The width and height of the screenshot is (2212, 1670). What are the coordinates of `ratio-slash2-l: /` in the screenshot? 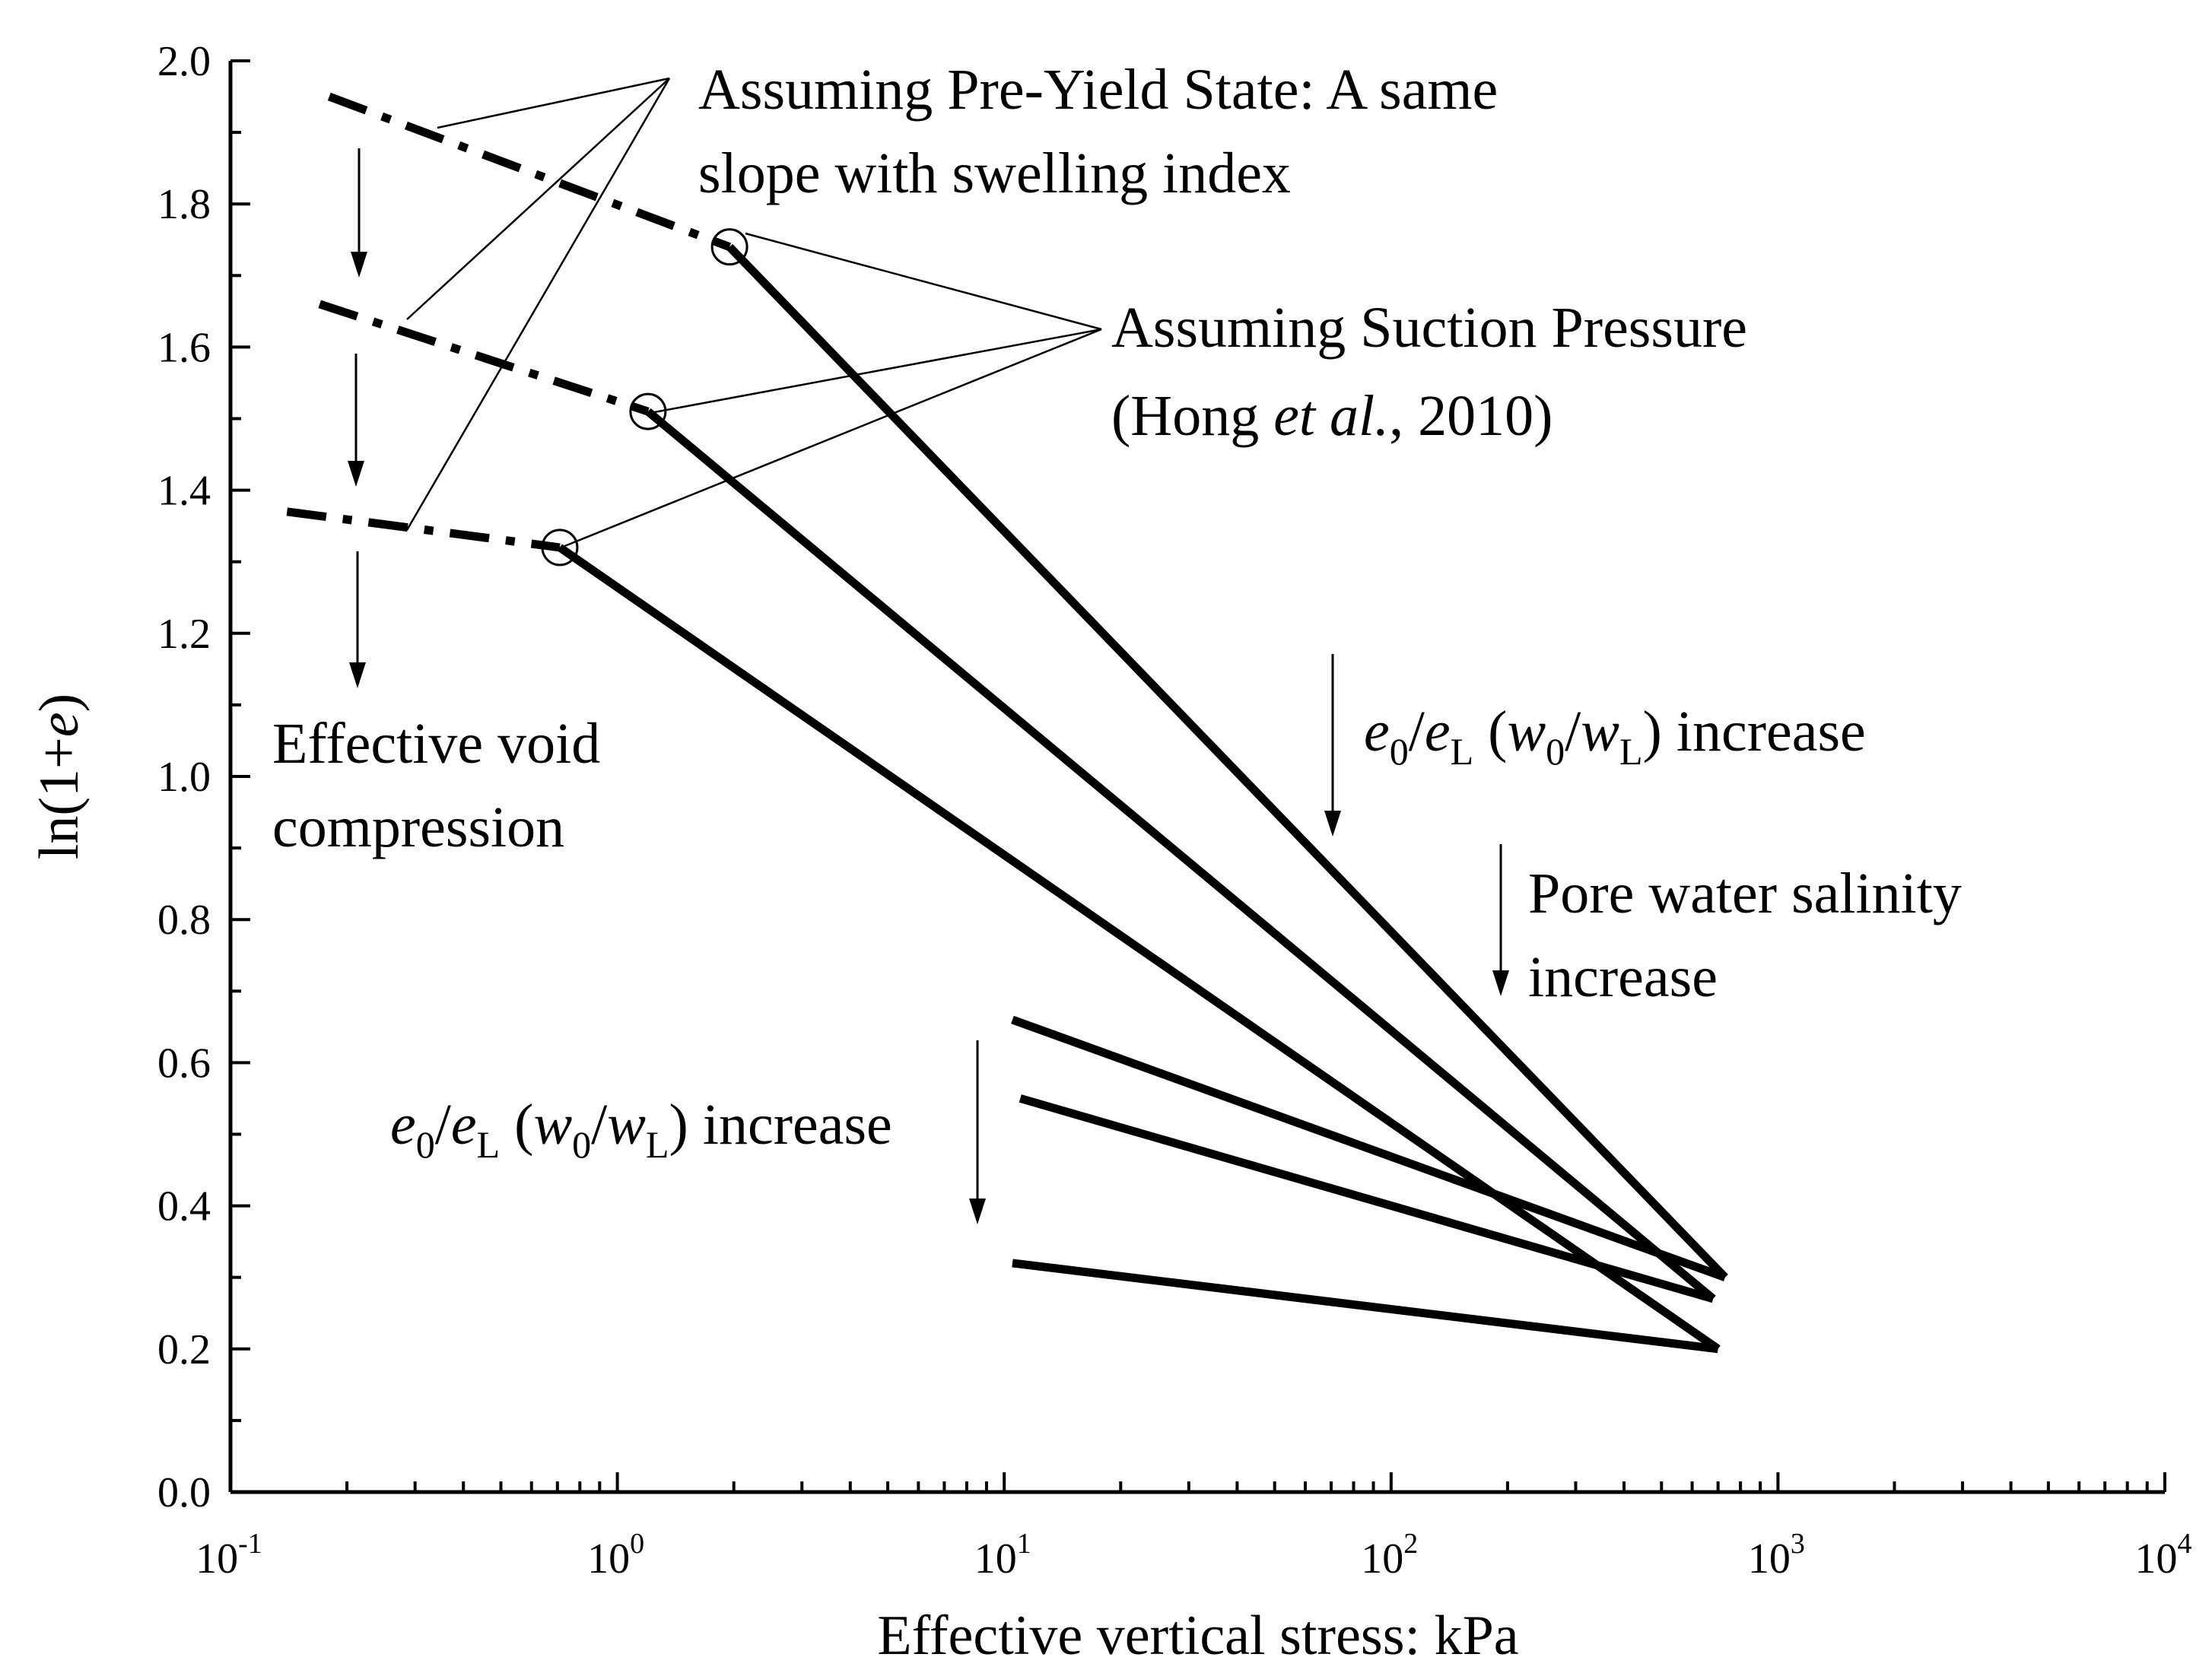 It's located at (600, 1125).